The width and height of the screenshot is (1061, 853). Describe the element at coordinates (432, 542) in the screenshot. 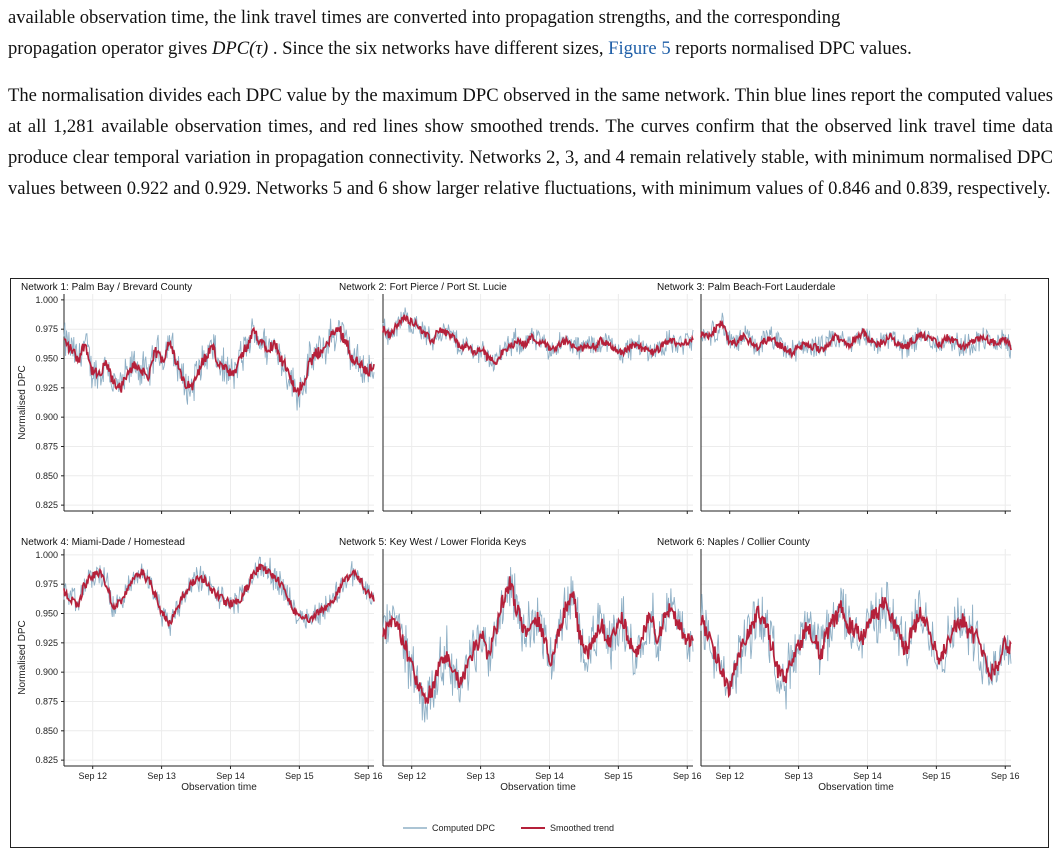

I see `panel-title: Network 5: Key West / Lower Florida Keys` at that location.